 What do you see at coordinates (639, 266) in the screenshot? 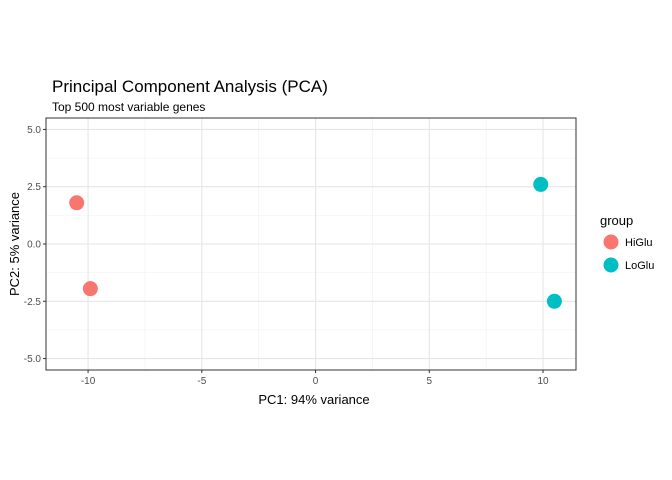
I see `legend-label: LoGlu` at bounding box center [639, 266].